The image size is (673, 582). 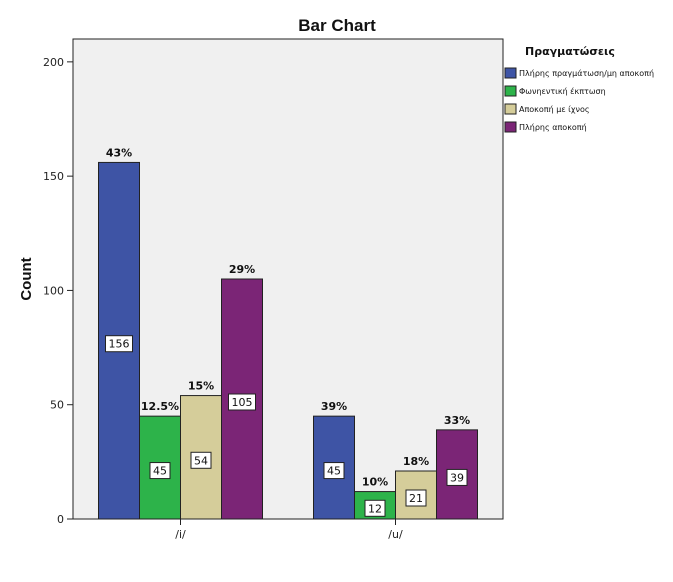 I want to click on legend-label: Φωνηεντική έκπτωση, so click(x=562, y=91).